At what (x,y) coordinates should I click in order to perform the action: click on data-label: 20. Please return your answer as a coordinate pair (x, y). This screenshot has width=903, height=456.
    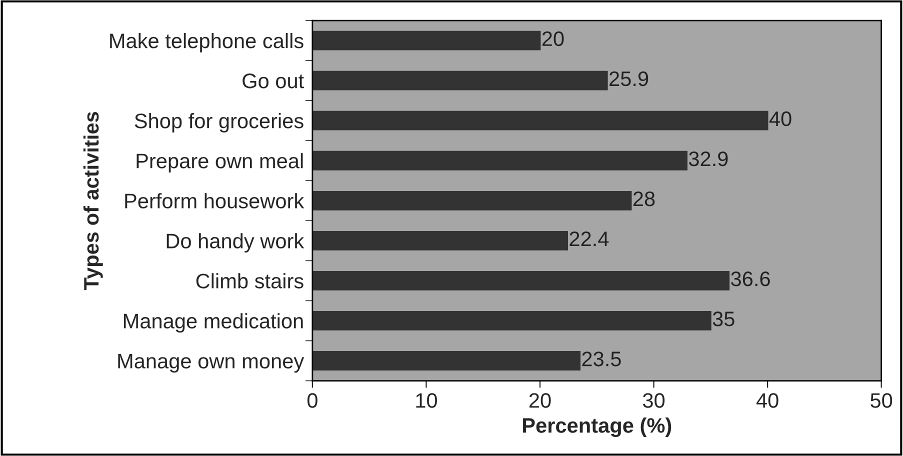
    Looking at the image, I should click on (553, 38).